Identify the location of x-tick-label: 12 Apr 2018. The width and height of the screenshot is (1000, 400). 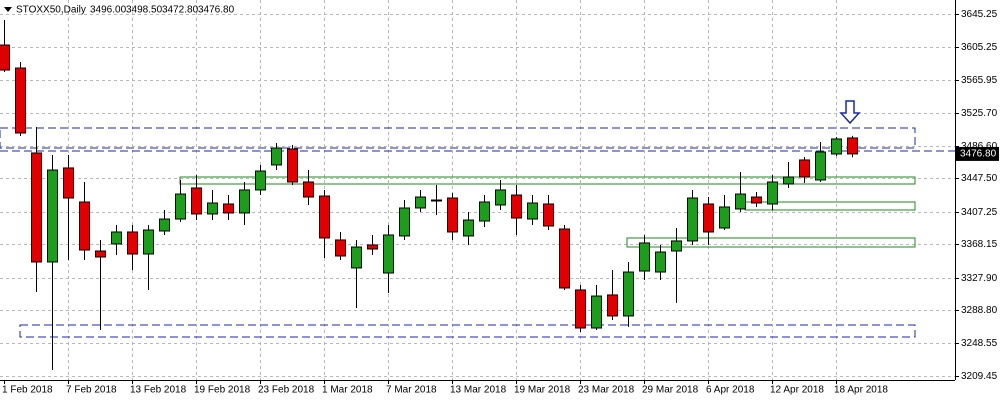
(797, 390).